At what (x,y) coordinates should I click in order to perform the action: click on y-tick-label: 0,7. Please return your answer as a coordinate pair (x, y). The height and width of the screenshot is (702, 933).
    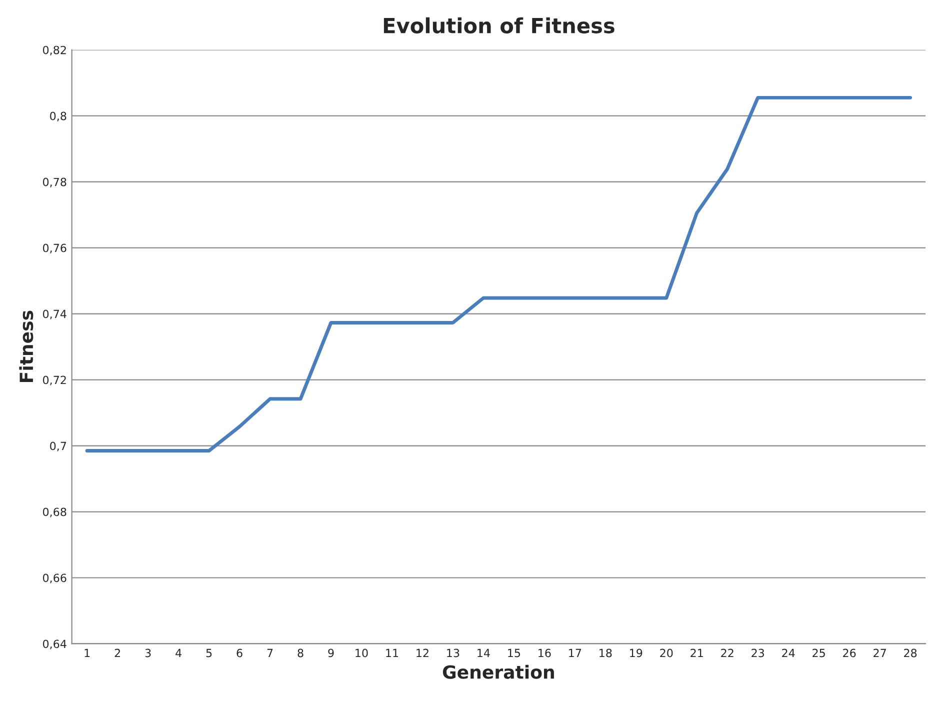
    Looking at the image, I should click on (58, 447).